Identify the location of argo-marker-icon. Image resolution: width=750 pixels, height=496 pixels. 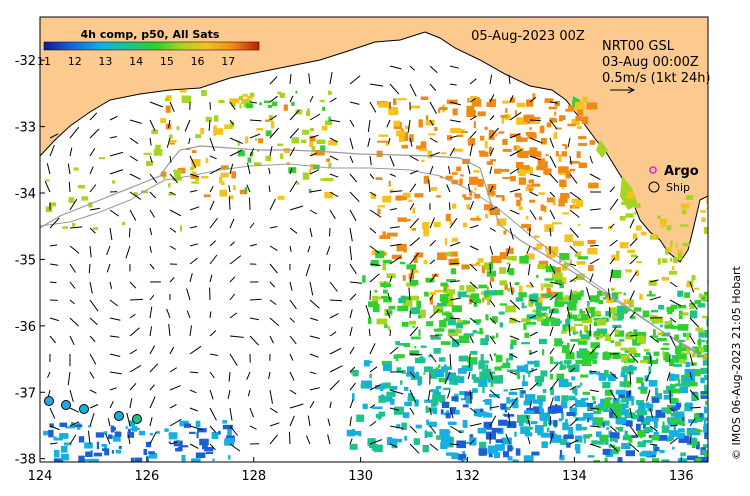
(653, 170).